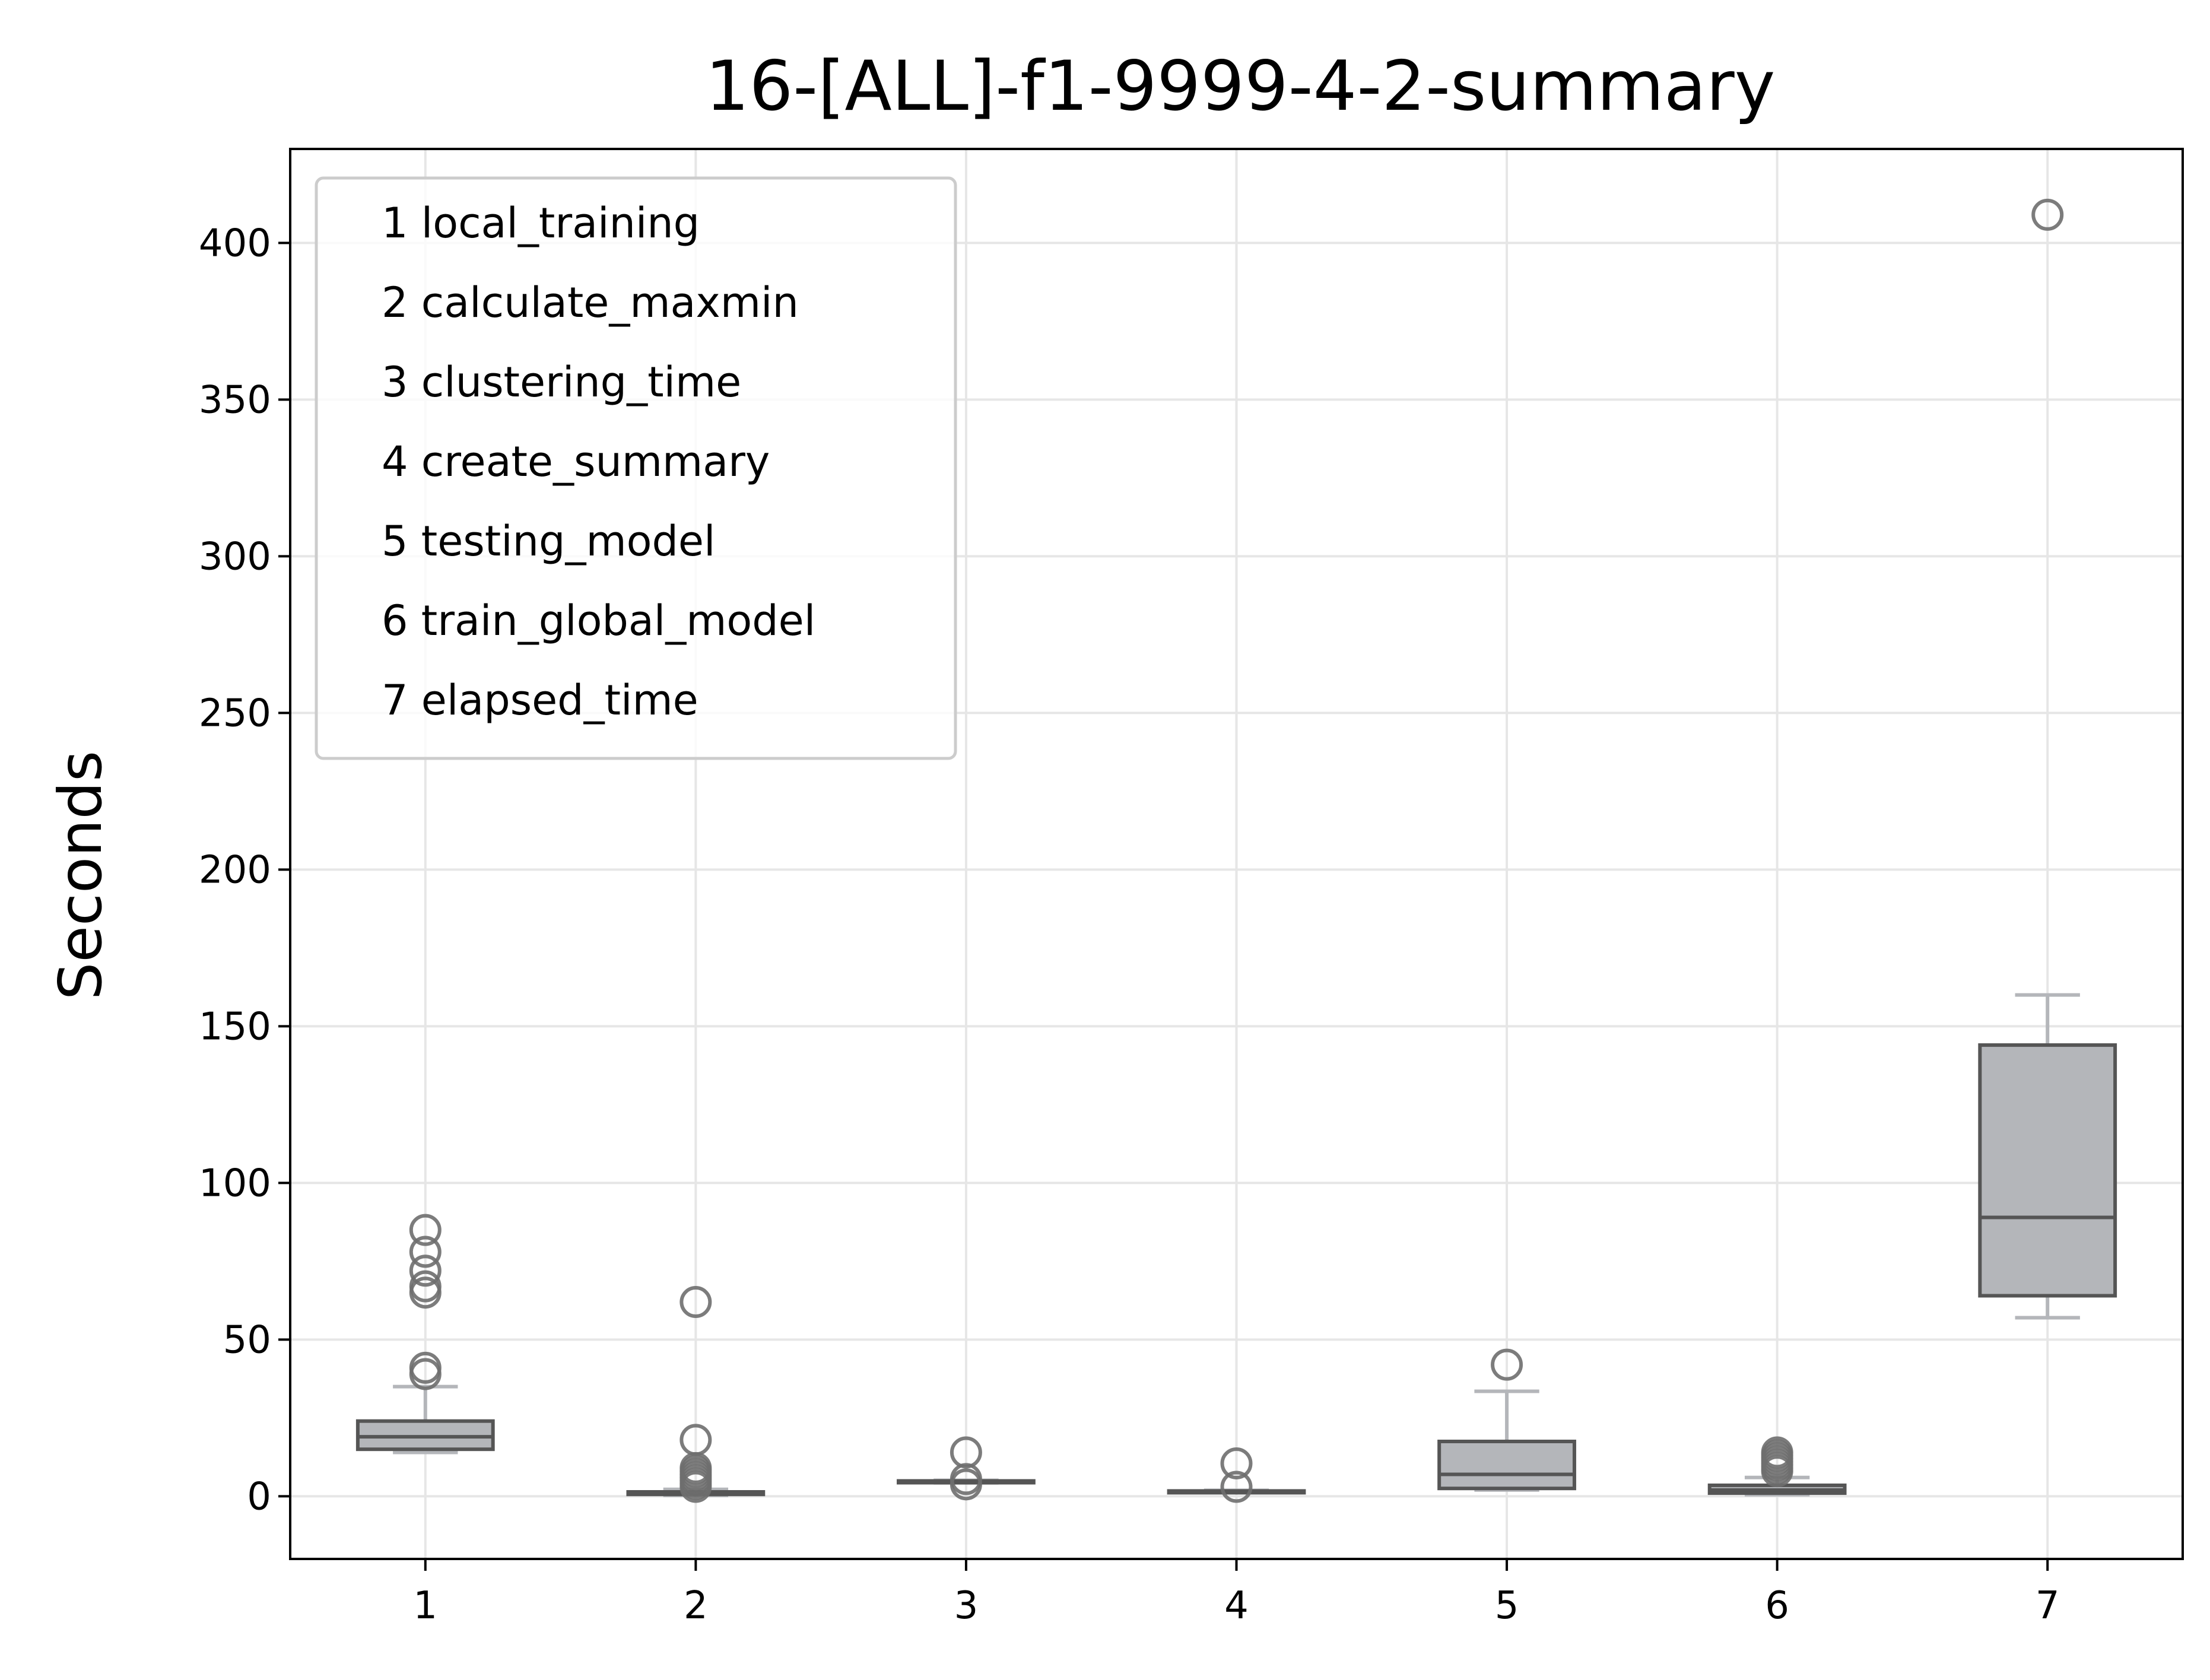  What do you see at coordinates (1777, 1606) in the screenshot?
I see `x-tick-label: 6` at bounding box center [1777, 1606].